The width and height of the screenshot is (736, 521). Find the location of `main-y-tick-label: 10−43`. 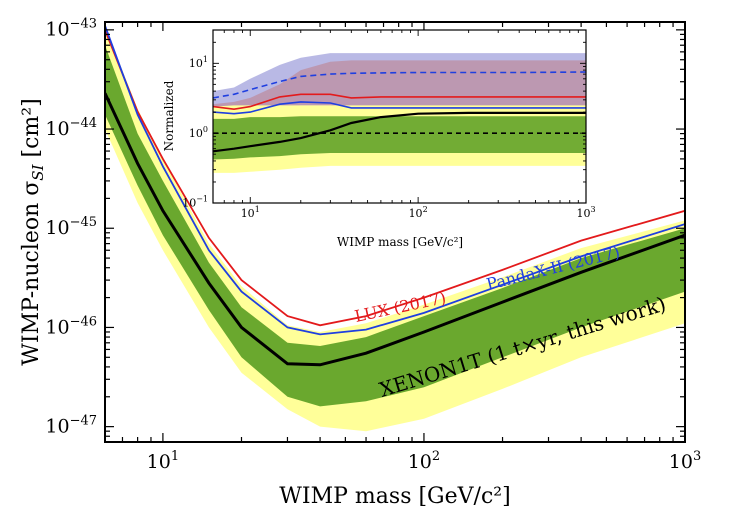

main-y-tick-label: 10−43 is located at coordinates (71, 29).